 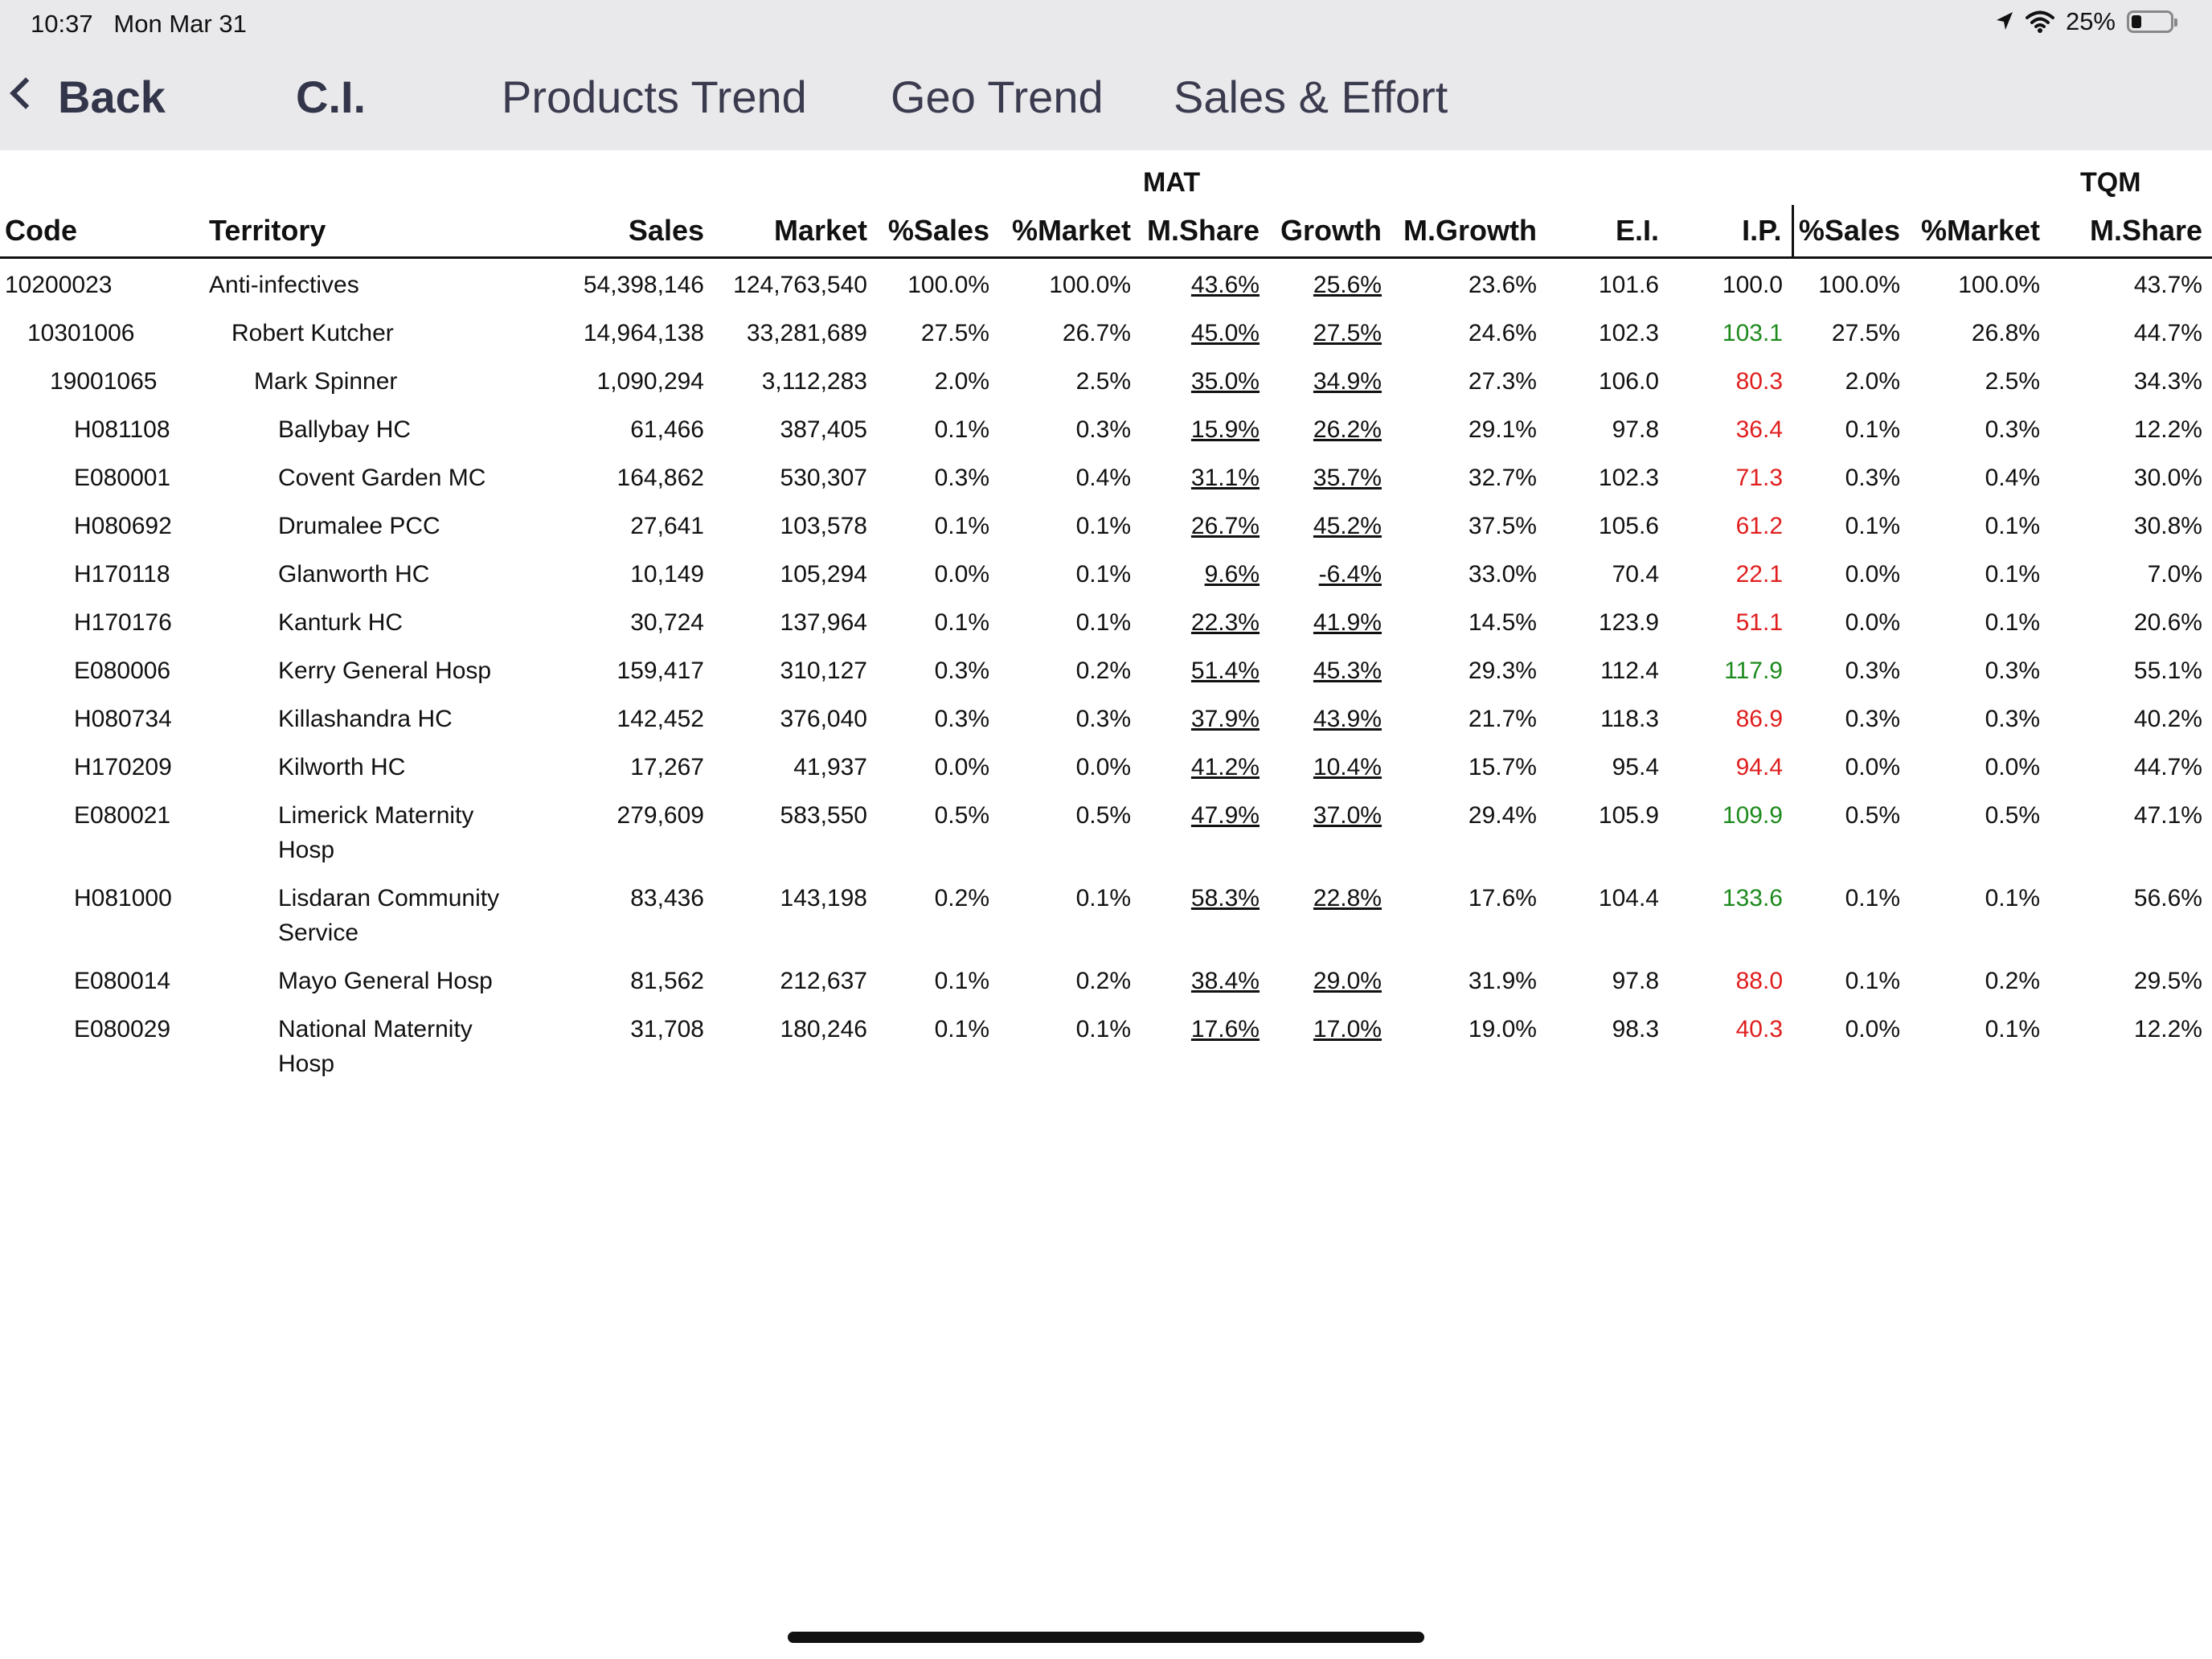 I want to click on cell-mshare-text: 43.6%, so click(x=1225, y=285).